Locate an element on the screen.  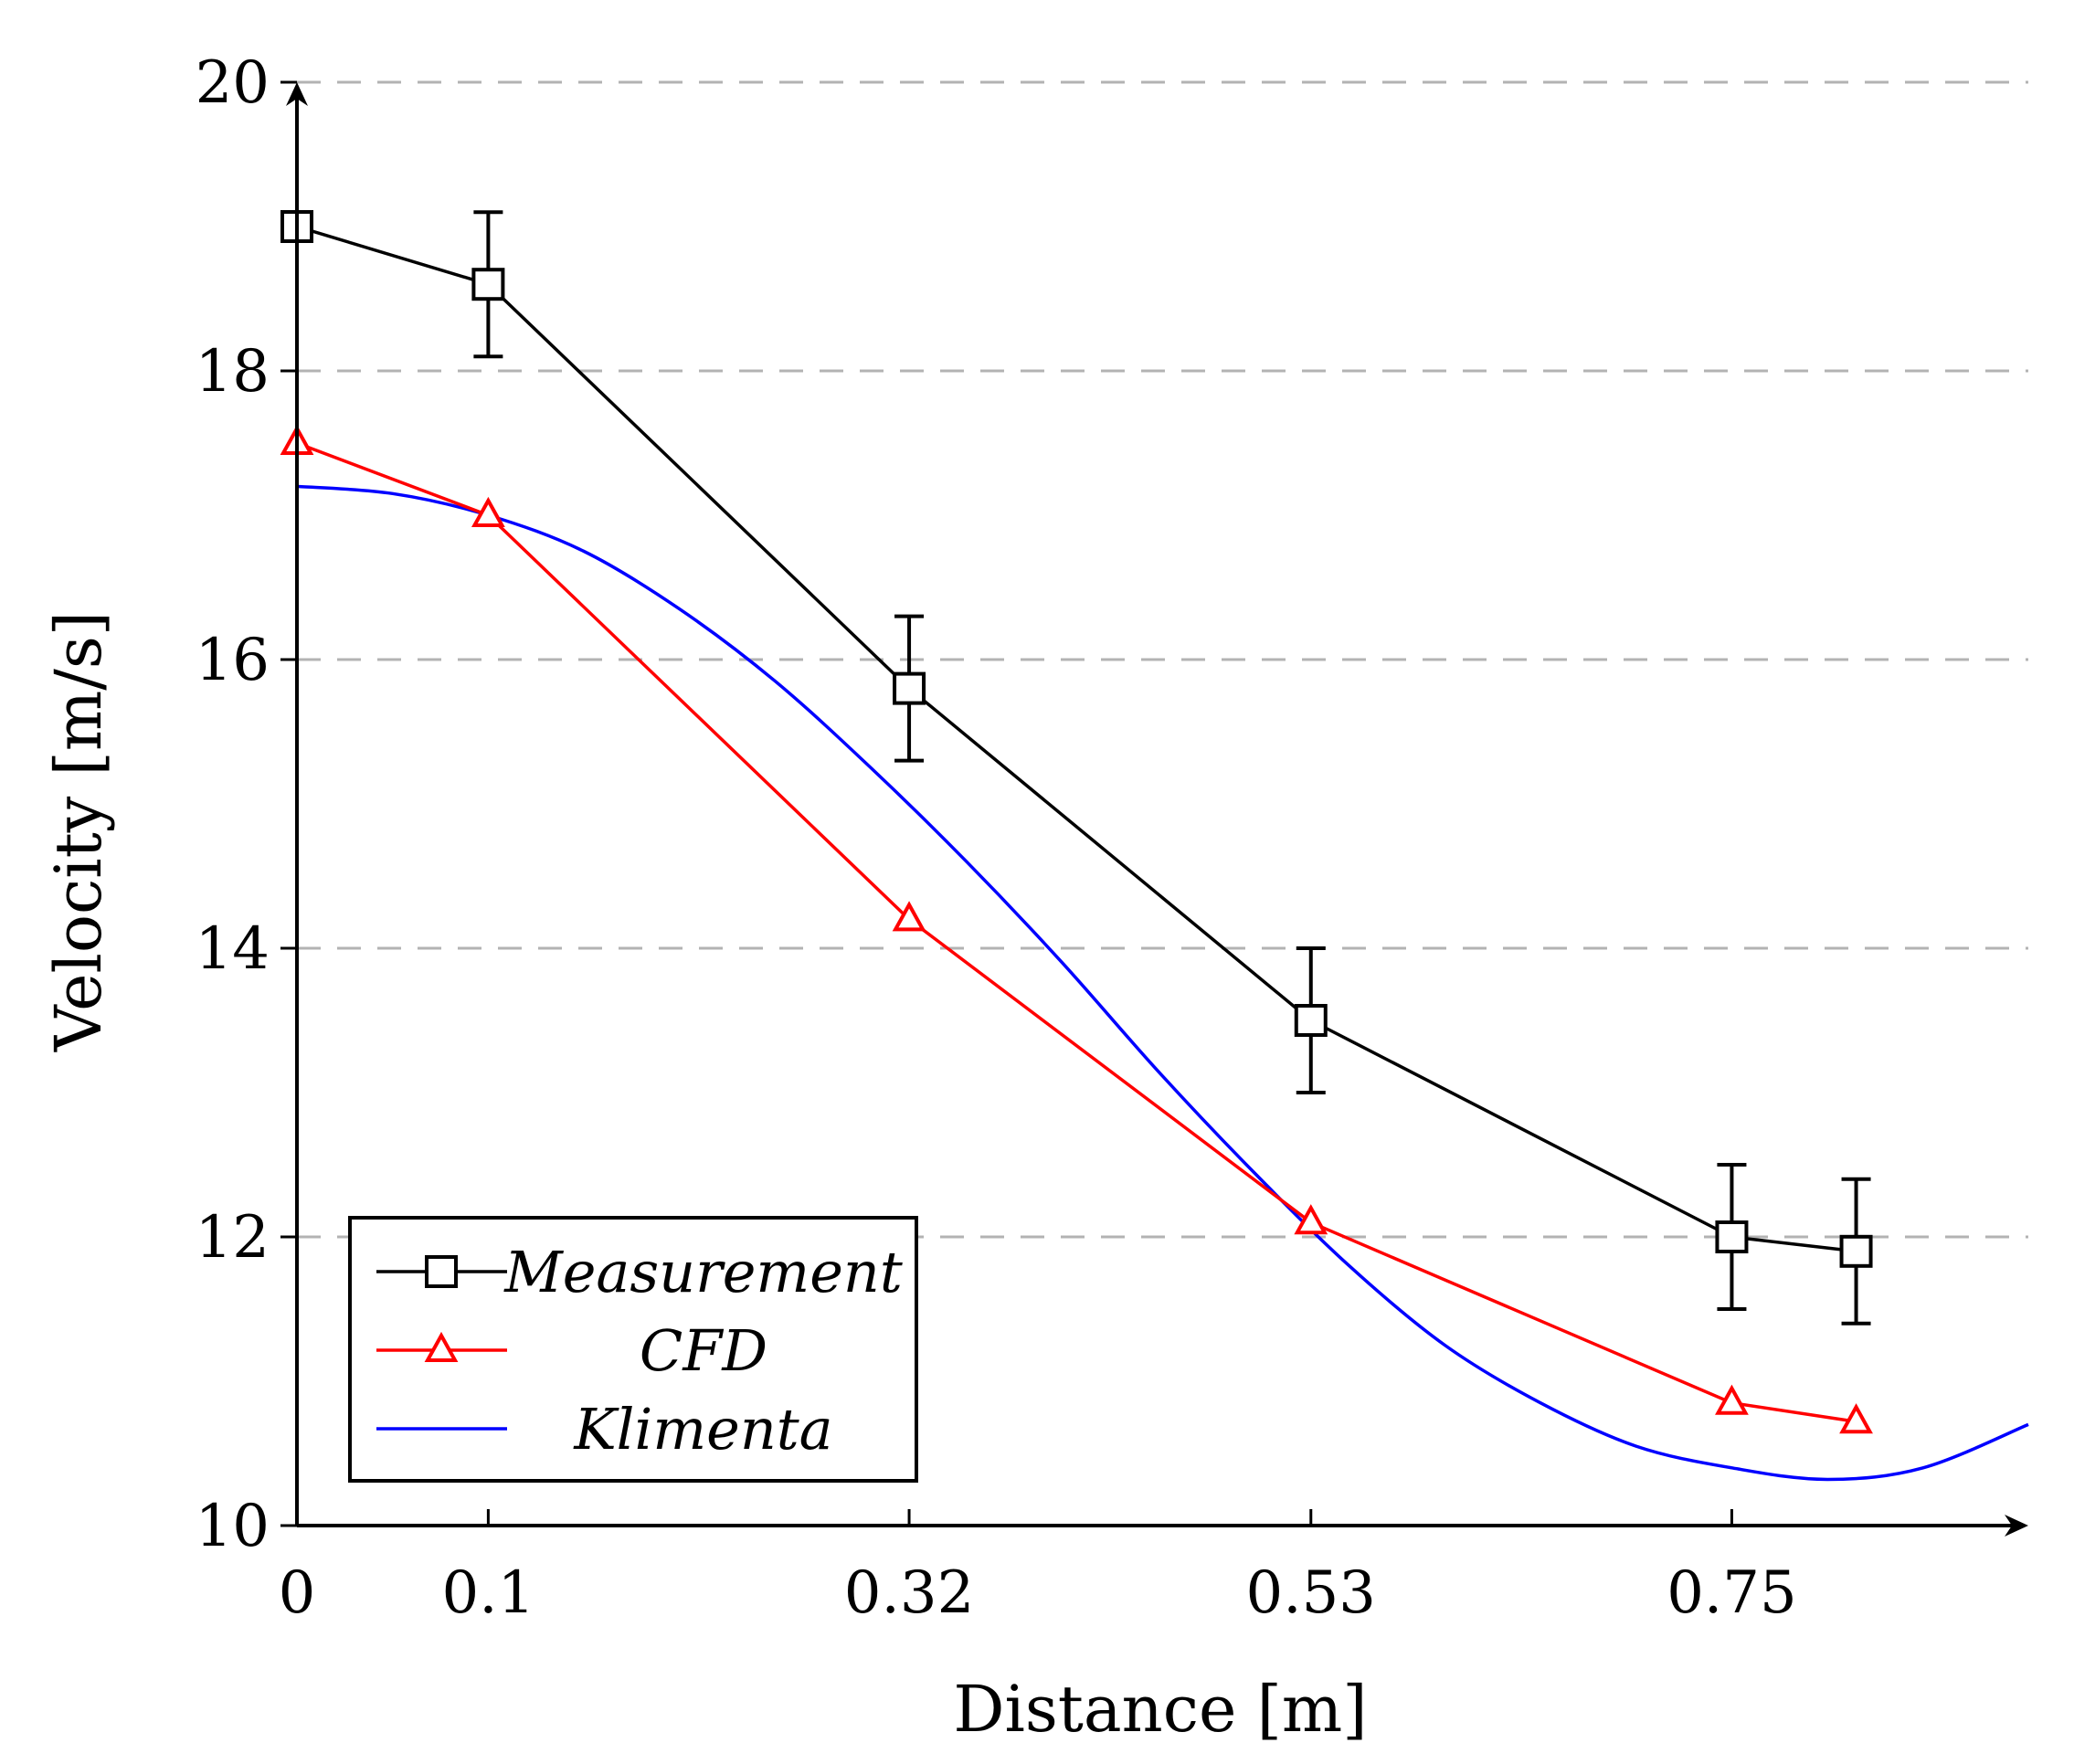
x-axis-label: Distance [m] is located at coordinates (1160, 1709).